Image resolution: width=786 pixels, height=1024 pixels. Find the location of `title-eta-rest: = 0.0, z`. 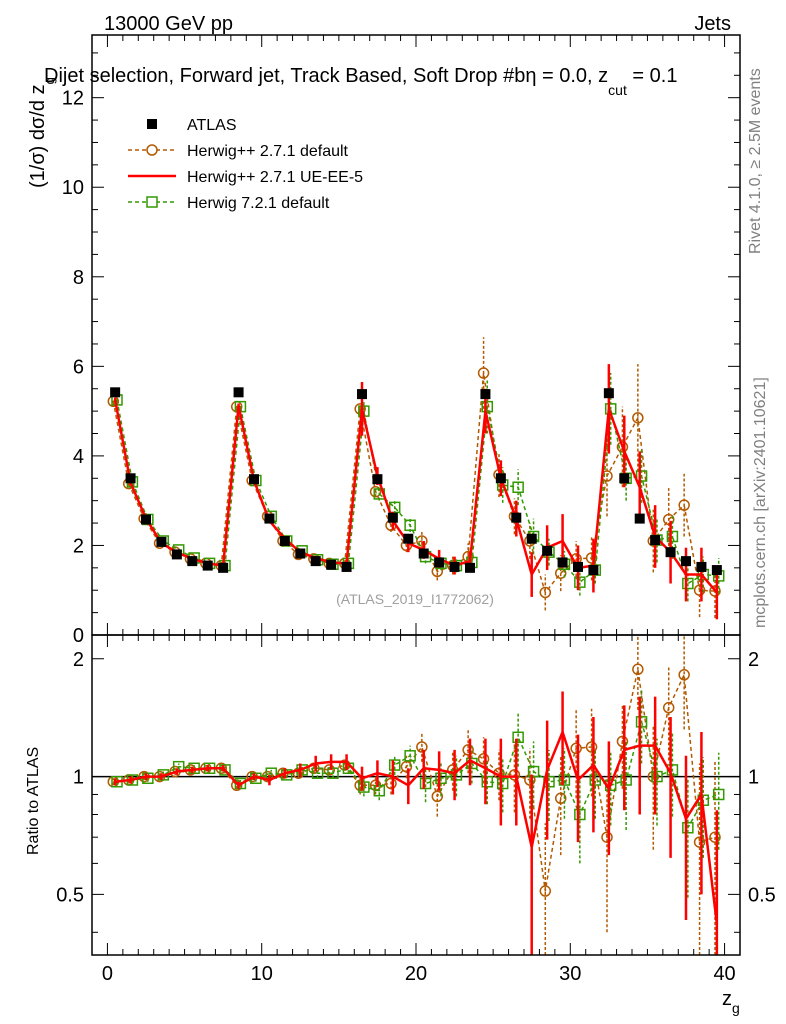

title-eta-rest: = 0.0, z is located at coordinates (572, 76).